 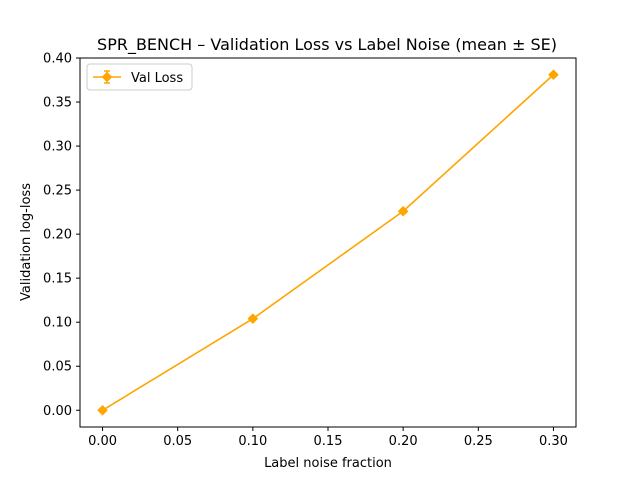 I want to click on x-tick-label: 0.30, so click(x=553, y=441).